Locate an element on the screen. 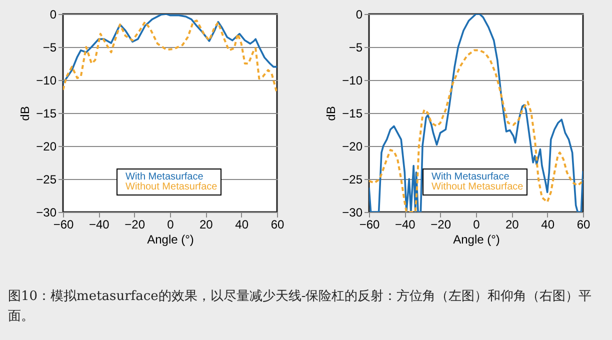  caption: 图10：模拟metasurface的效果，以尽量减少天线-保险杠的反射：方位角（左图）和仰角（右图）平面。 is located at coordinates (300, 307).